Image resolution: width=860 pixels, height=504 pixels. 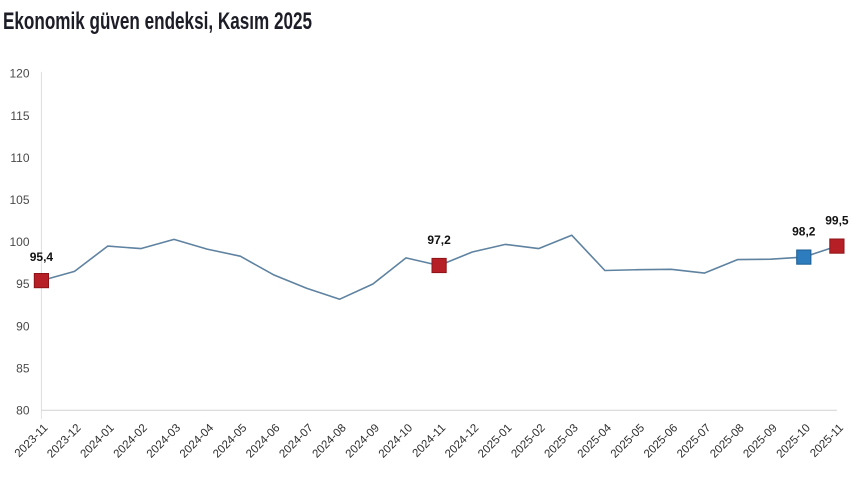 What do you see at coordinates (19, 116) in the screenshot?
I see `svg-text: 115` at bounding box center [19, 116].